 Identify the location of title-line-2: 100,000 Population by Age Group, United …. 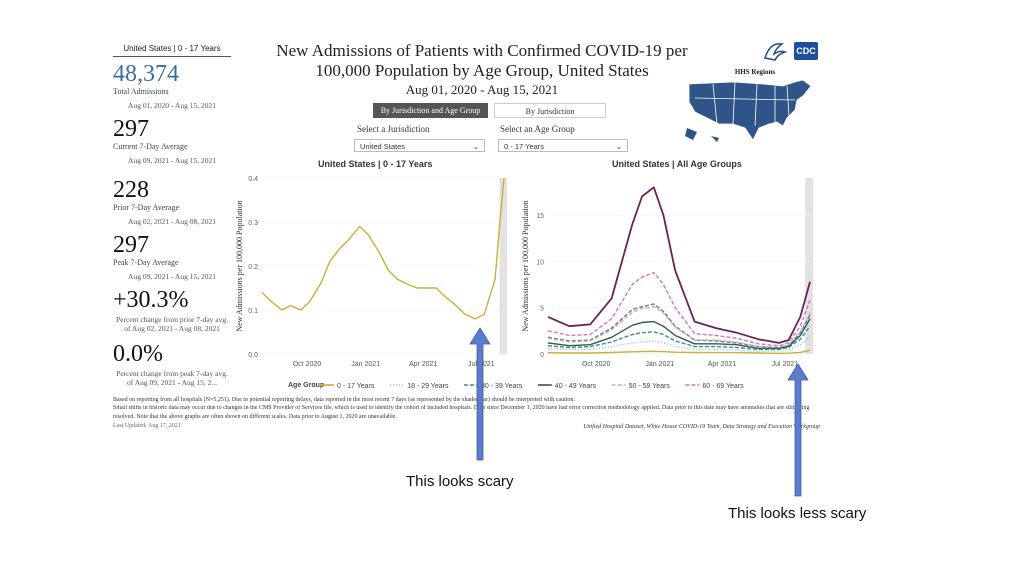
(482, 70).